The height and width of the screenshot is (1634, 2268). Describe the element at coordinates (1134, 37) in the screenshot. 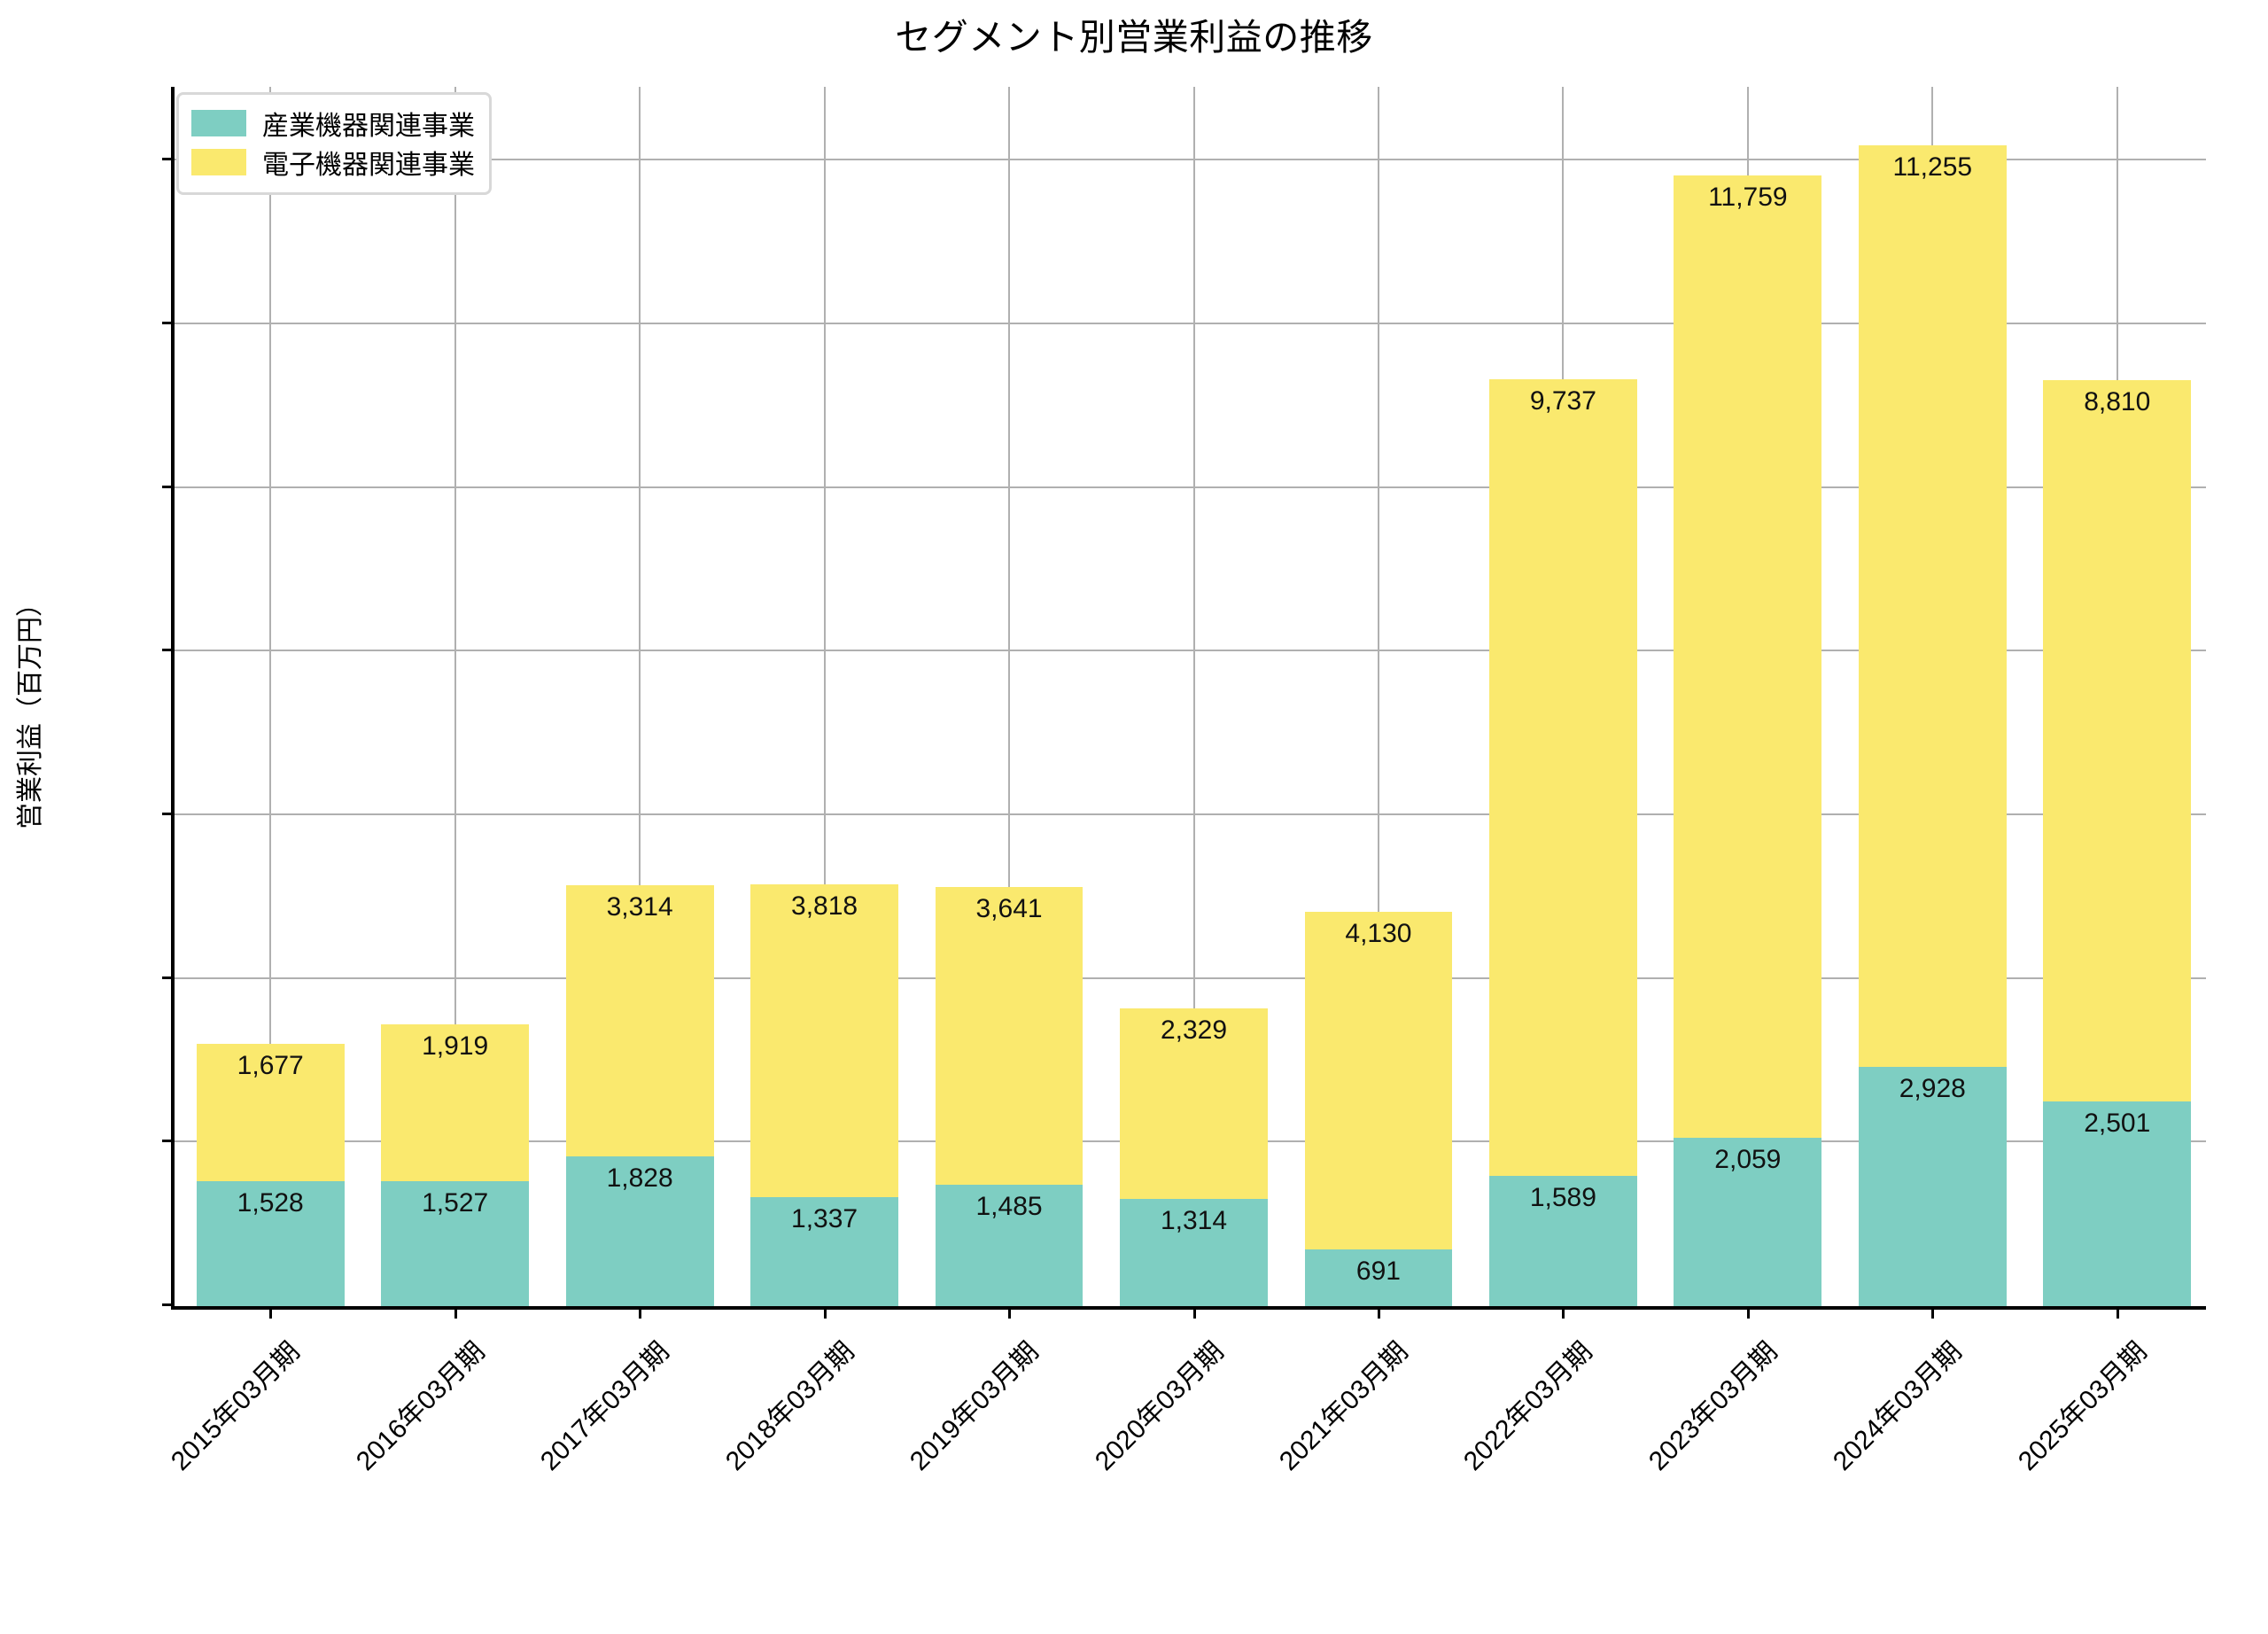

I see `chart-title: セグメント別営業利益の推移` at that location.